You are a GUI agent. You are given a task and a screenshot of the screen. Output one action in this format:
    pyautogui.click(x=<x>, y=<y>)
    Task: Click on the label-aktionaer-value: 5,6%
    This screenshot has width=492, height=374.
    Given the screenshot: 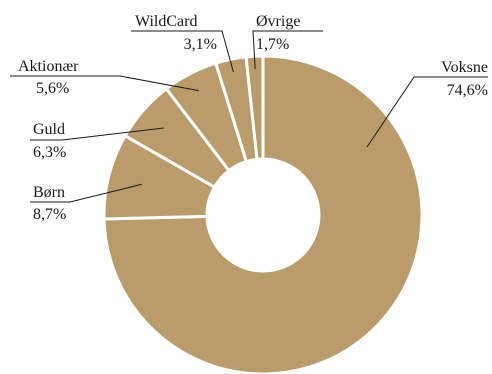 What is the action you would take?
    pyautogui.click(x=52, y=88)
    